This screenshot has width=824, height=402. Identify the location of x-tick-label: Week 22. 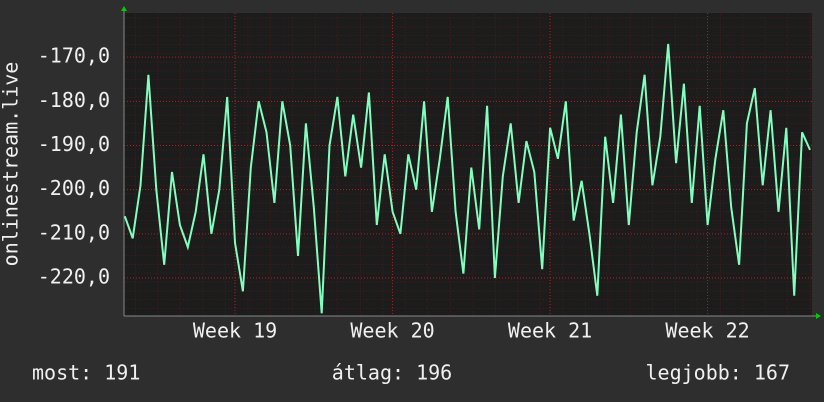
(707, 331).